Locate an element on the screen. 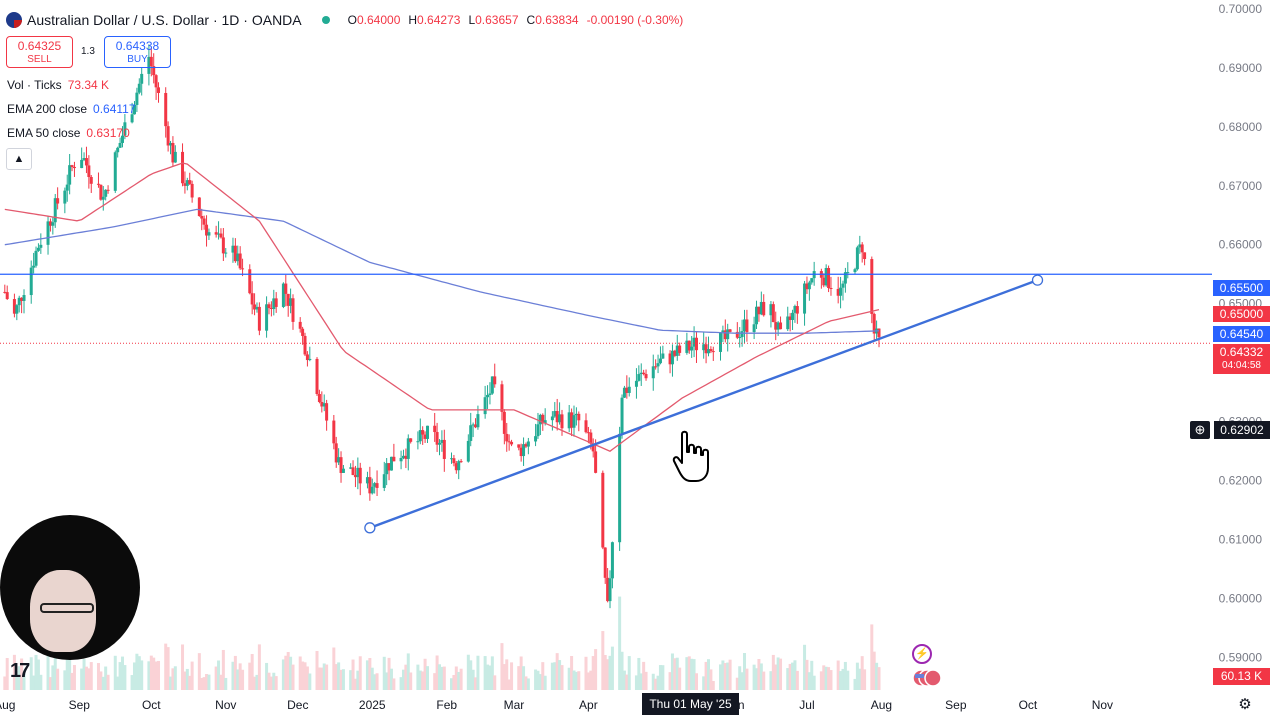 The height and width of the screenshot is (720, 1280). price-tick-2: 0.68000 is located at coordinates (1241, 127).